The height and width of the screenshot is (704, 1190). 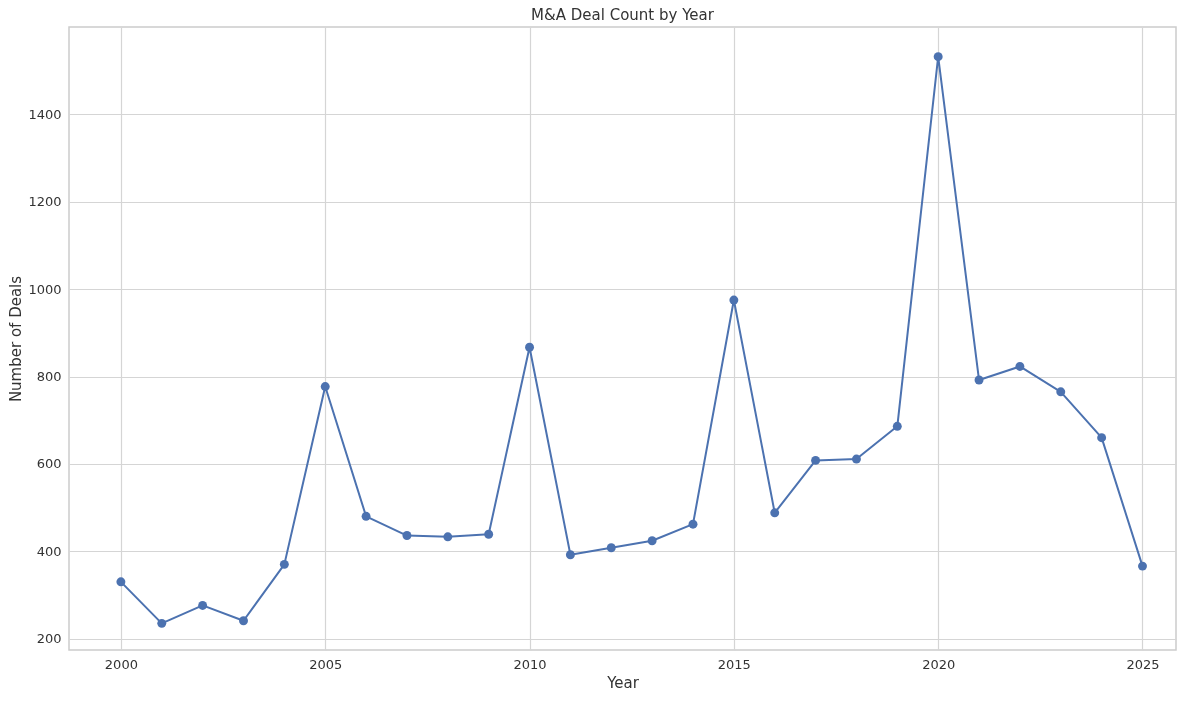 What do you see at coordinates (623, 15) in the screenshot?
I see `chart-title: M&A Deal Count by Year` at bounding box center [623, 15].